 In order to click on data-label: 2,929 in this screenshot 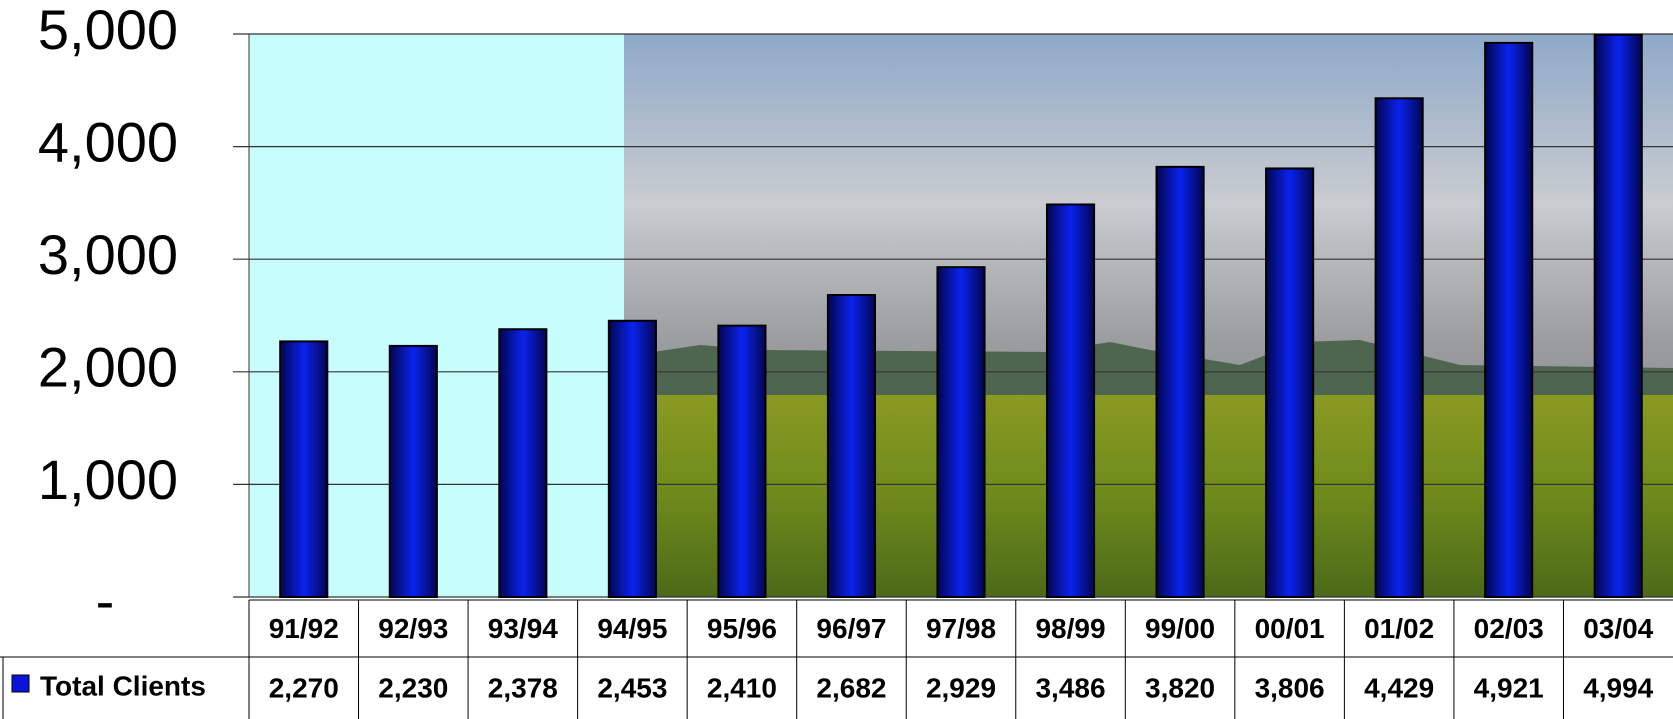, I will do `click(961, 687)`.